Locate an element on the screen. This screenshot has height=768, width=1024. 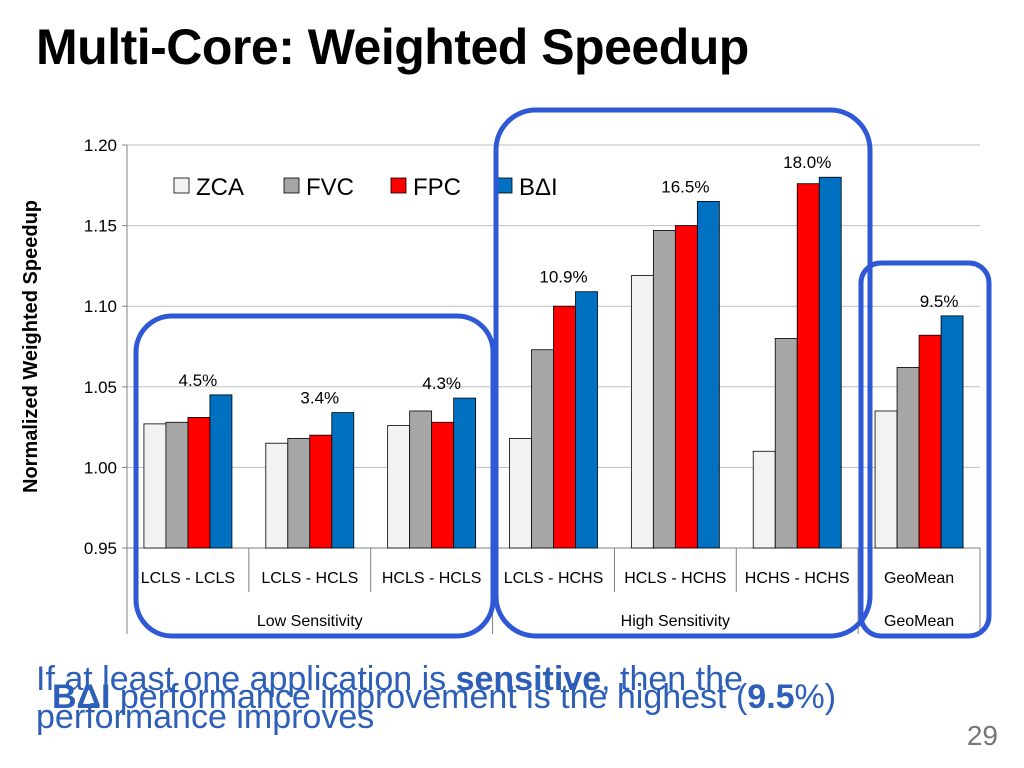
y-tick-label: 1.00 is located at coordinates (100, 467).